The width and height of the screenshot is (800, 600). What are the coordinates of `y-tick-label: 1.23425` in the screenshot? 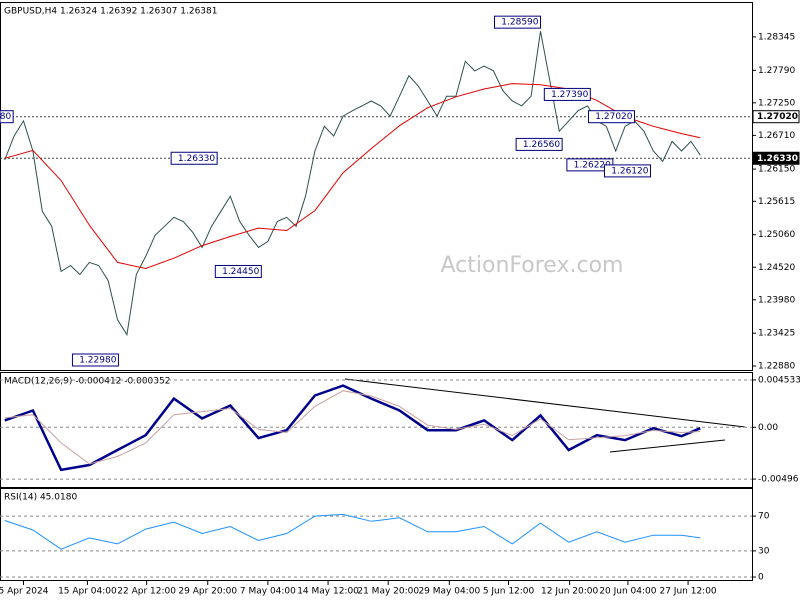 It's located at (776, 334).